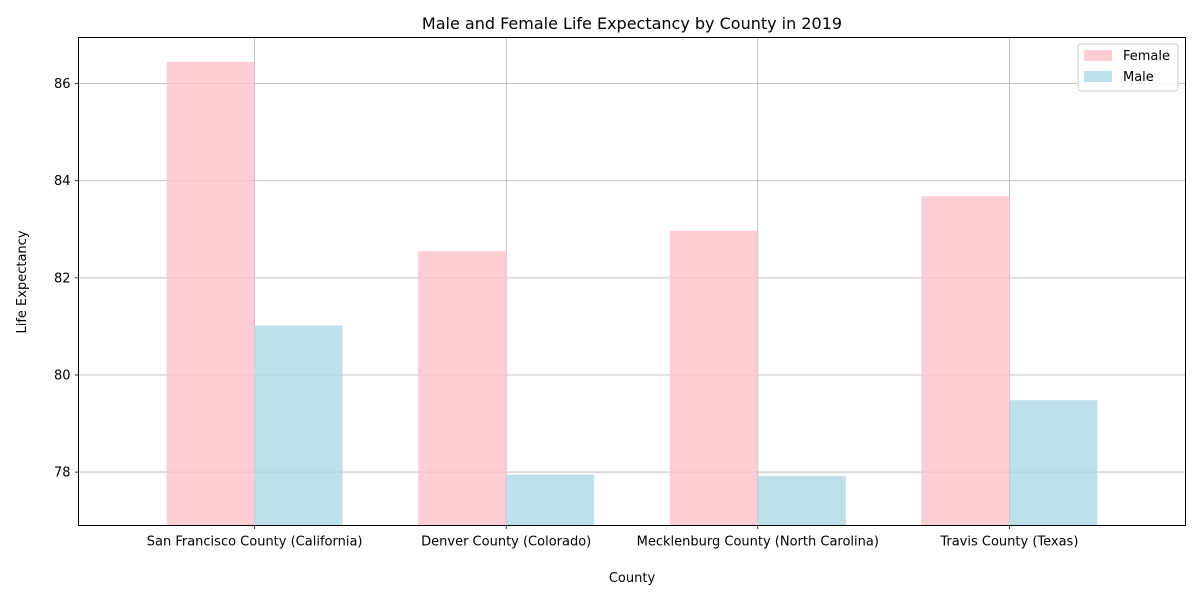 The image size is (1200, 600). What do you see at coordinates (1098, 55) in the screenshot?
I see `legend-swatch-female` at bounding box center [1098, 55].